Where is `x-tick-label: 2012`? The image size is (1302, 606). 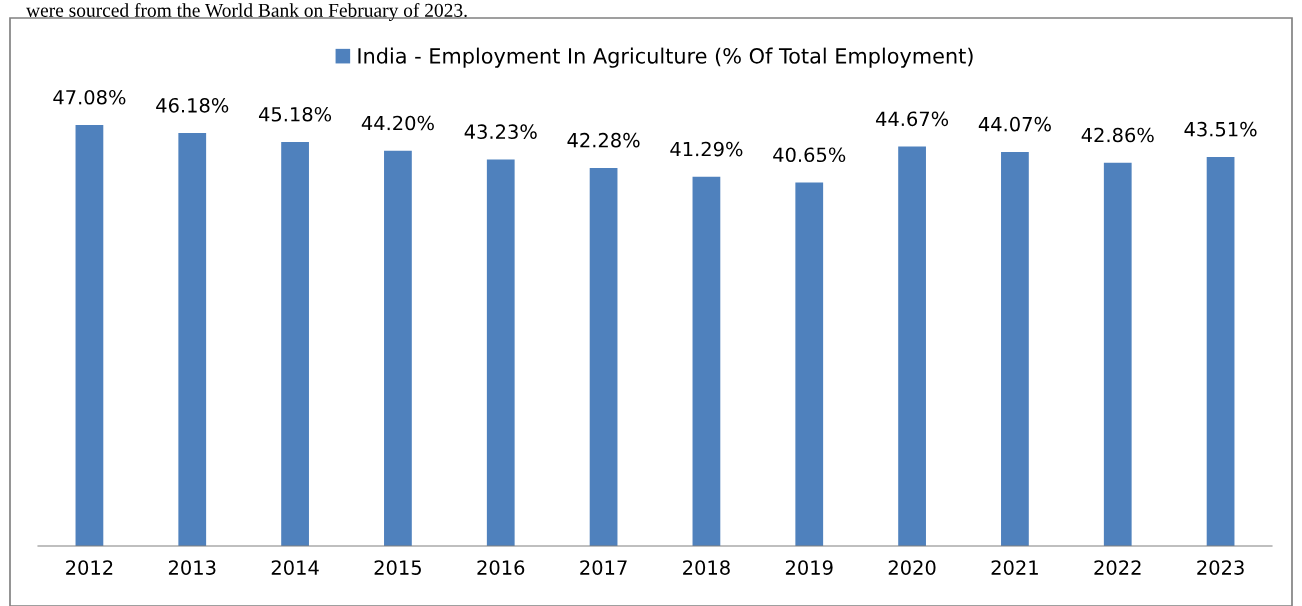
x-tick-label: 2012 is located at coordinates (89, 567).